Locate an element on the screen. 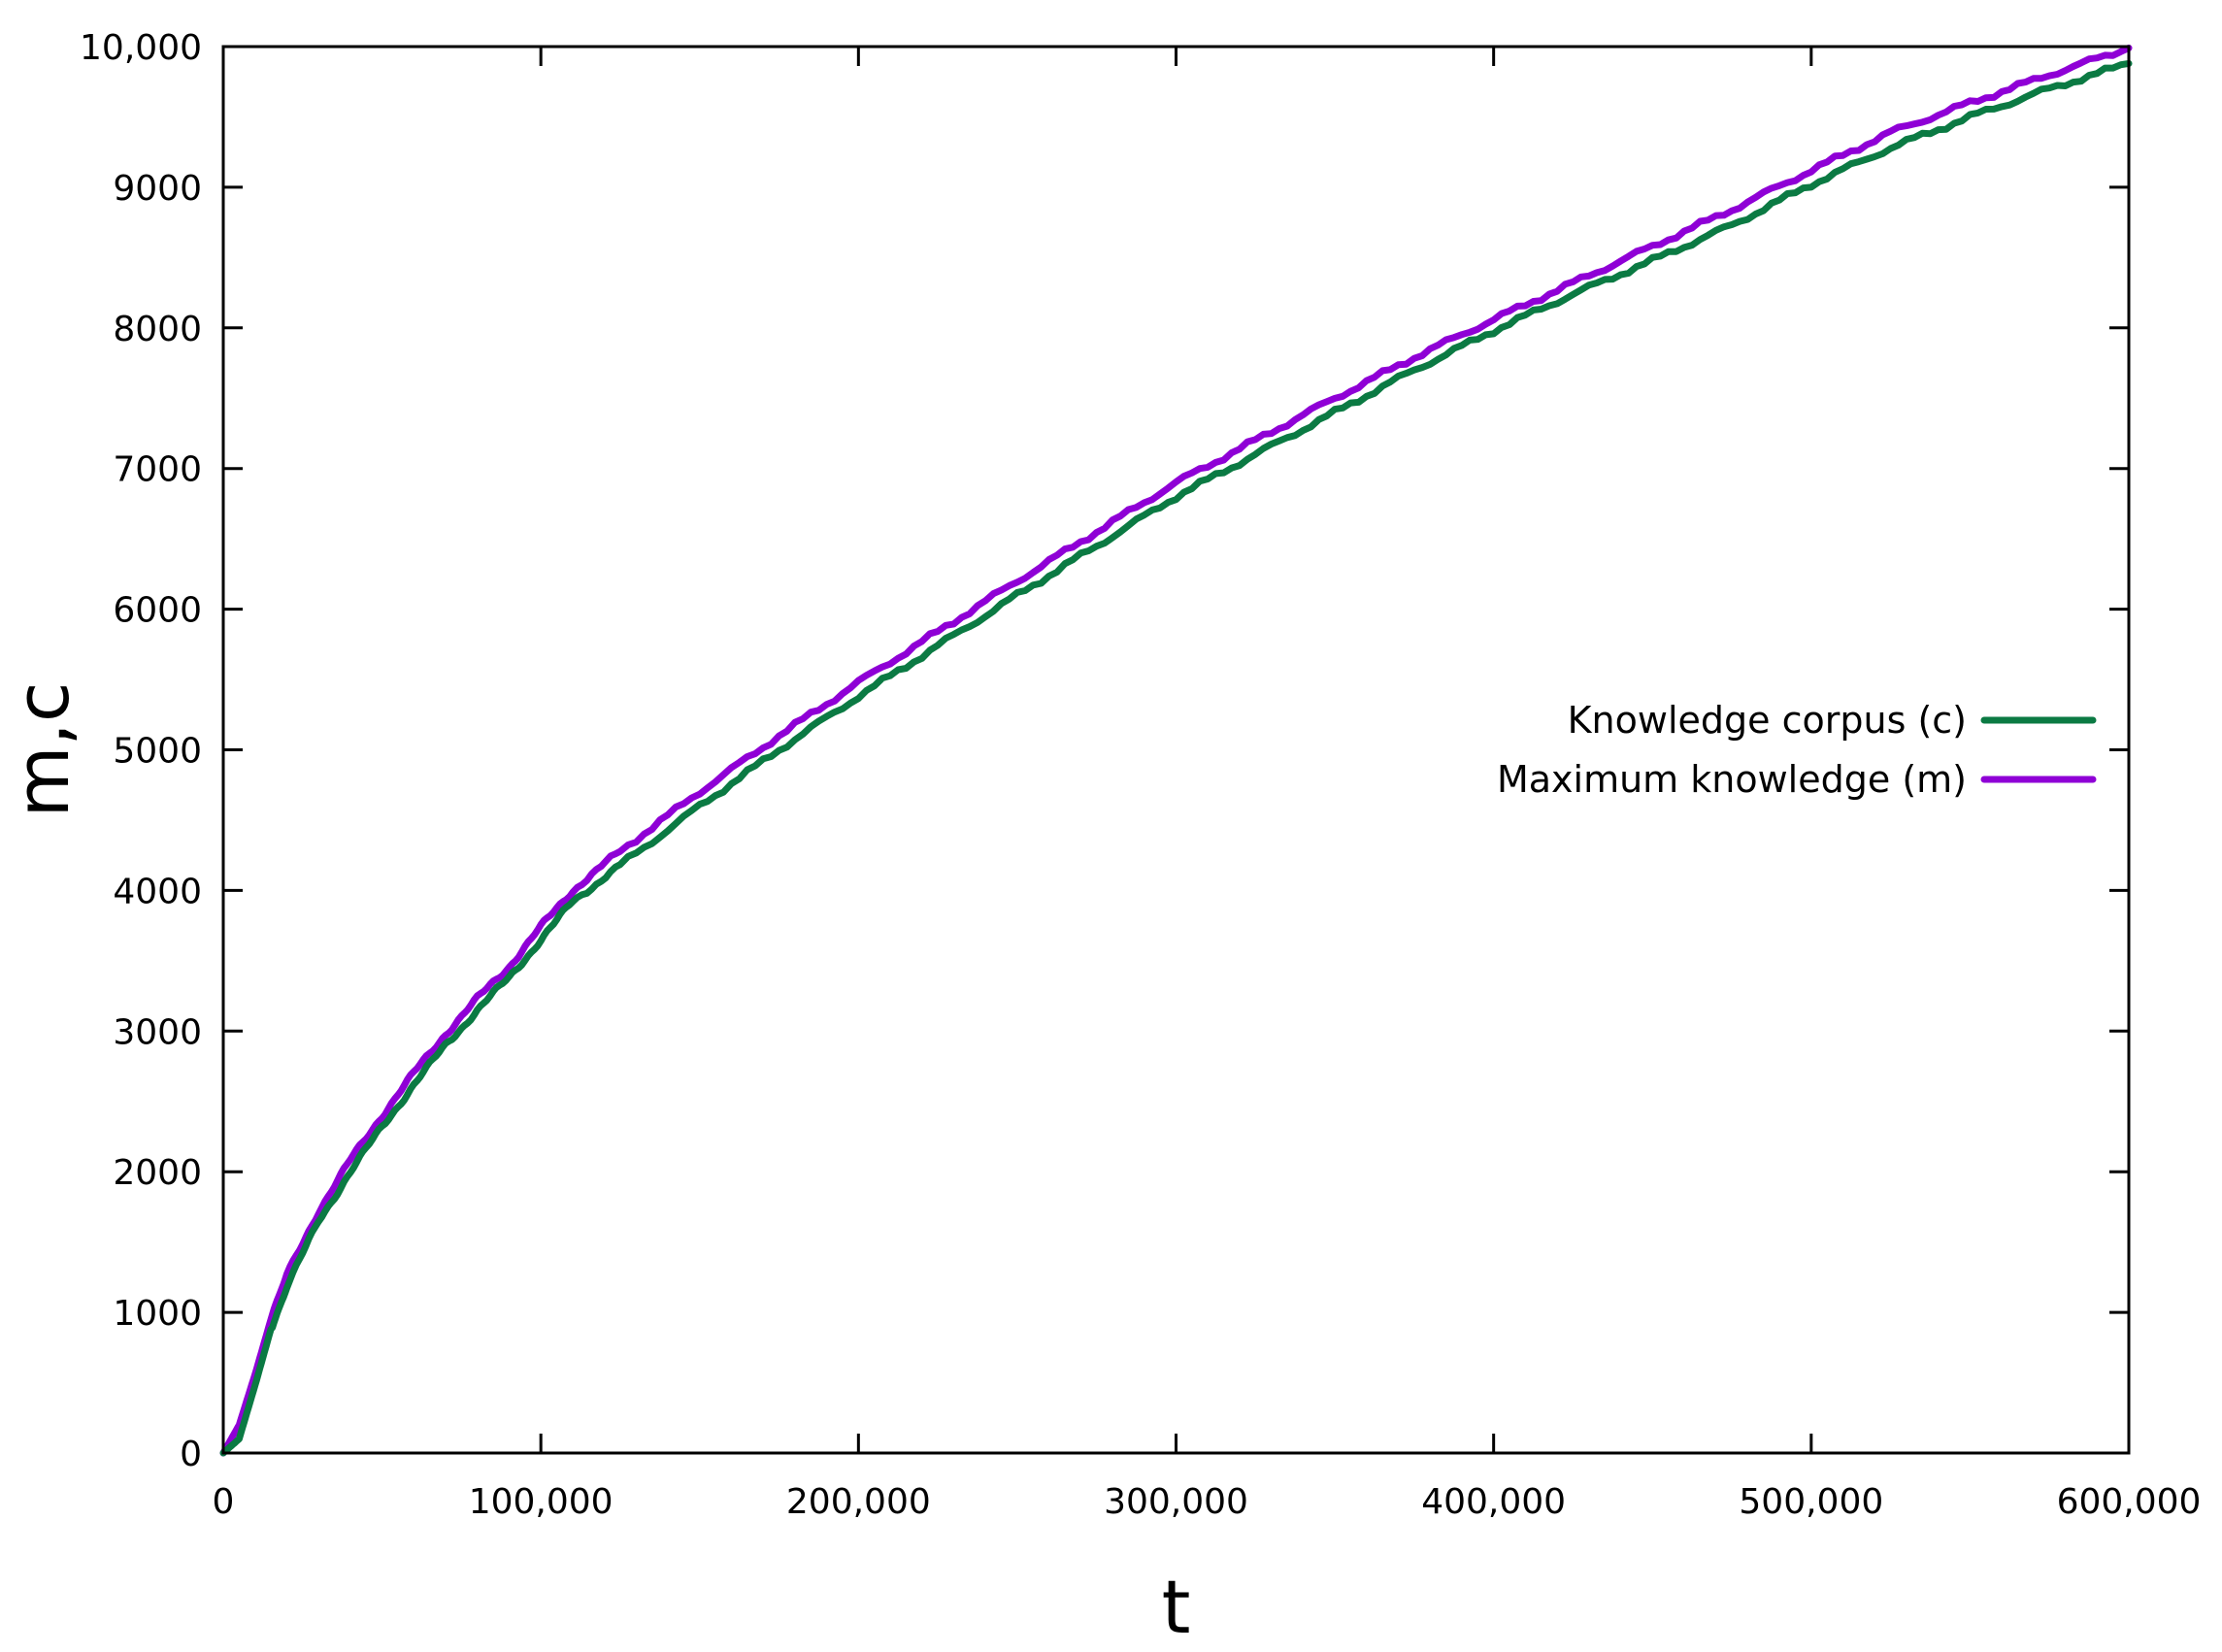 This screenshot has width=2222, height=1652. x-tick-label: 0 is located at coordinates (224, 1502).